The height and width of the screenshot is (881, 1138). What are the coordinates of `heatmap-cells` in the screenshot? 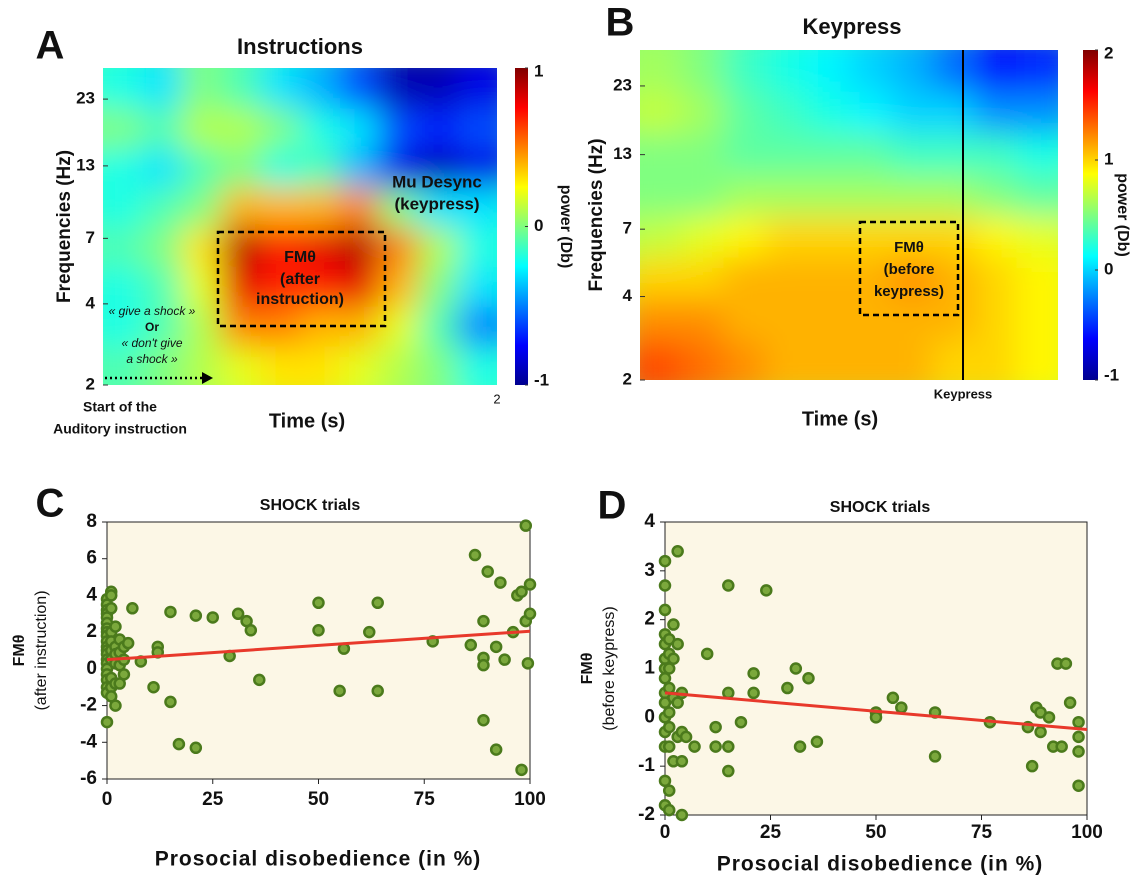 It's located at (300, 226).